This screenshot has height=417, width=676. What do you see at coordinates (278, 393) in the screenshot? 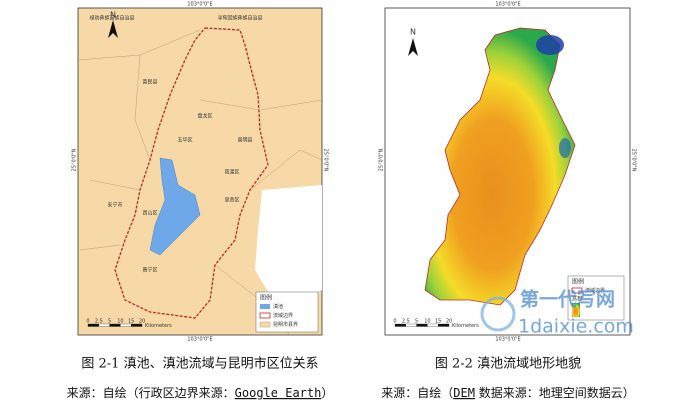
I see `source-highlight: Google Earth` at bounding box center [278, 393].